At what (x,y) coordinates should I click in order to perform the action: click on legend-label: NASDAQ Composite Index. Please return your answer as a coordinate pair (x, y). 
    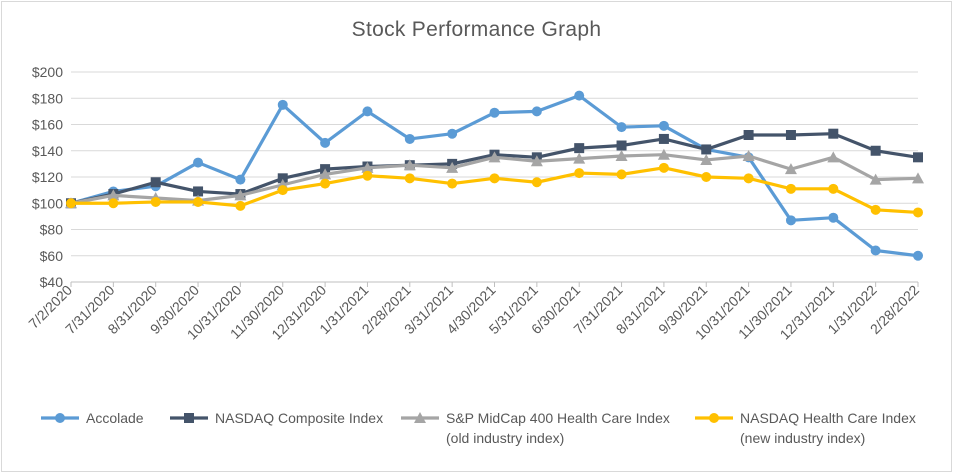
    Looking at the image, I should click on (299, 418).